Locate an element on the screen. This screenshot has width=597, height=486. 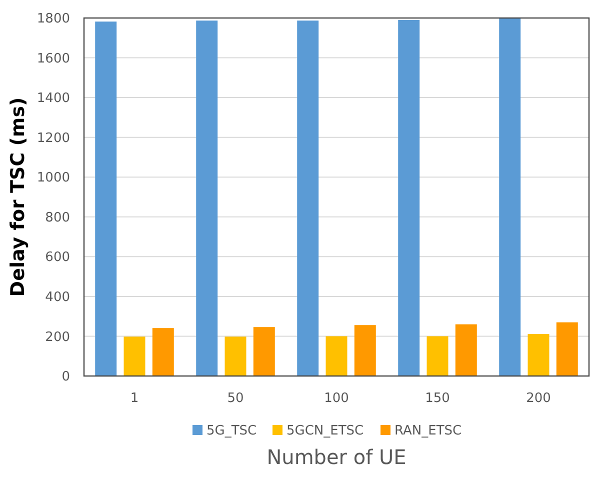
y-tick-label: 200 is located at coordinates (57, 337).